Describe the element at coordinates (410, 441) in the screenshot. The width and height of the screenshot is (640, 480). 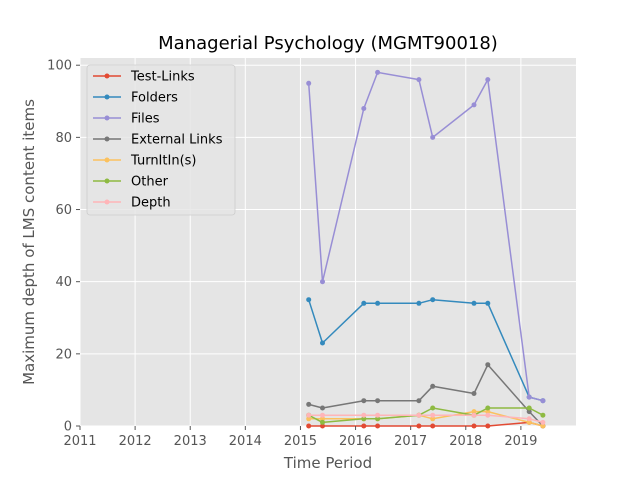
I see `x-tick-label: 2017` at that location.